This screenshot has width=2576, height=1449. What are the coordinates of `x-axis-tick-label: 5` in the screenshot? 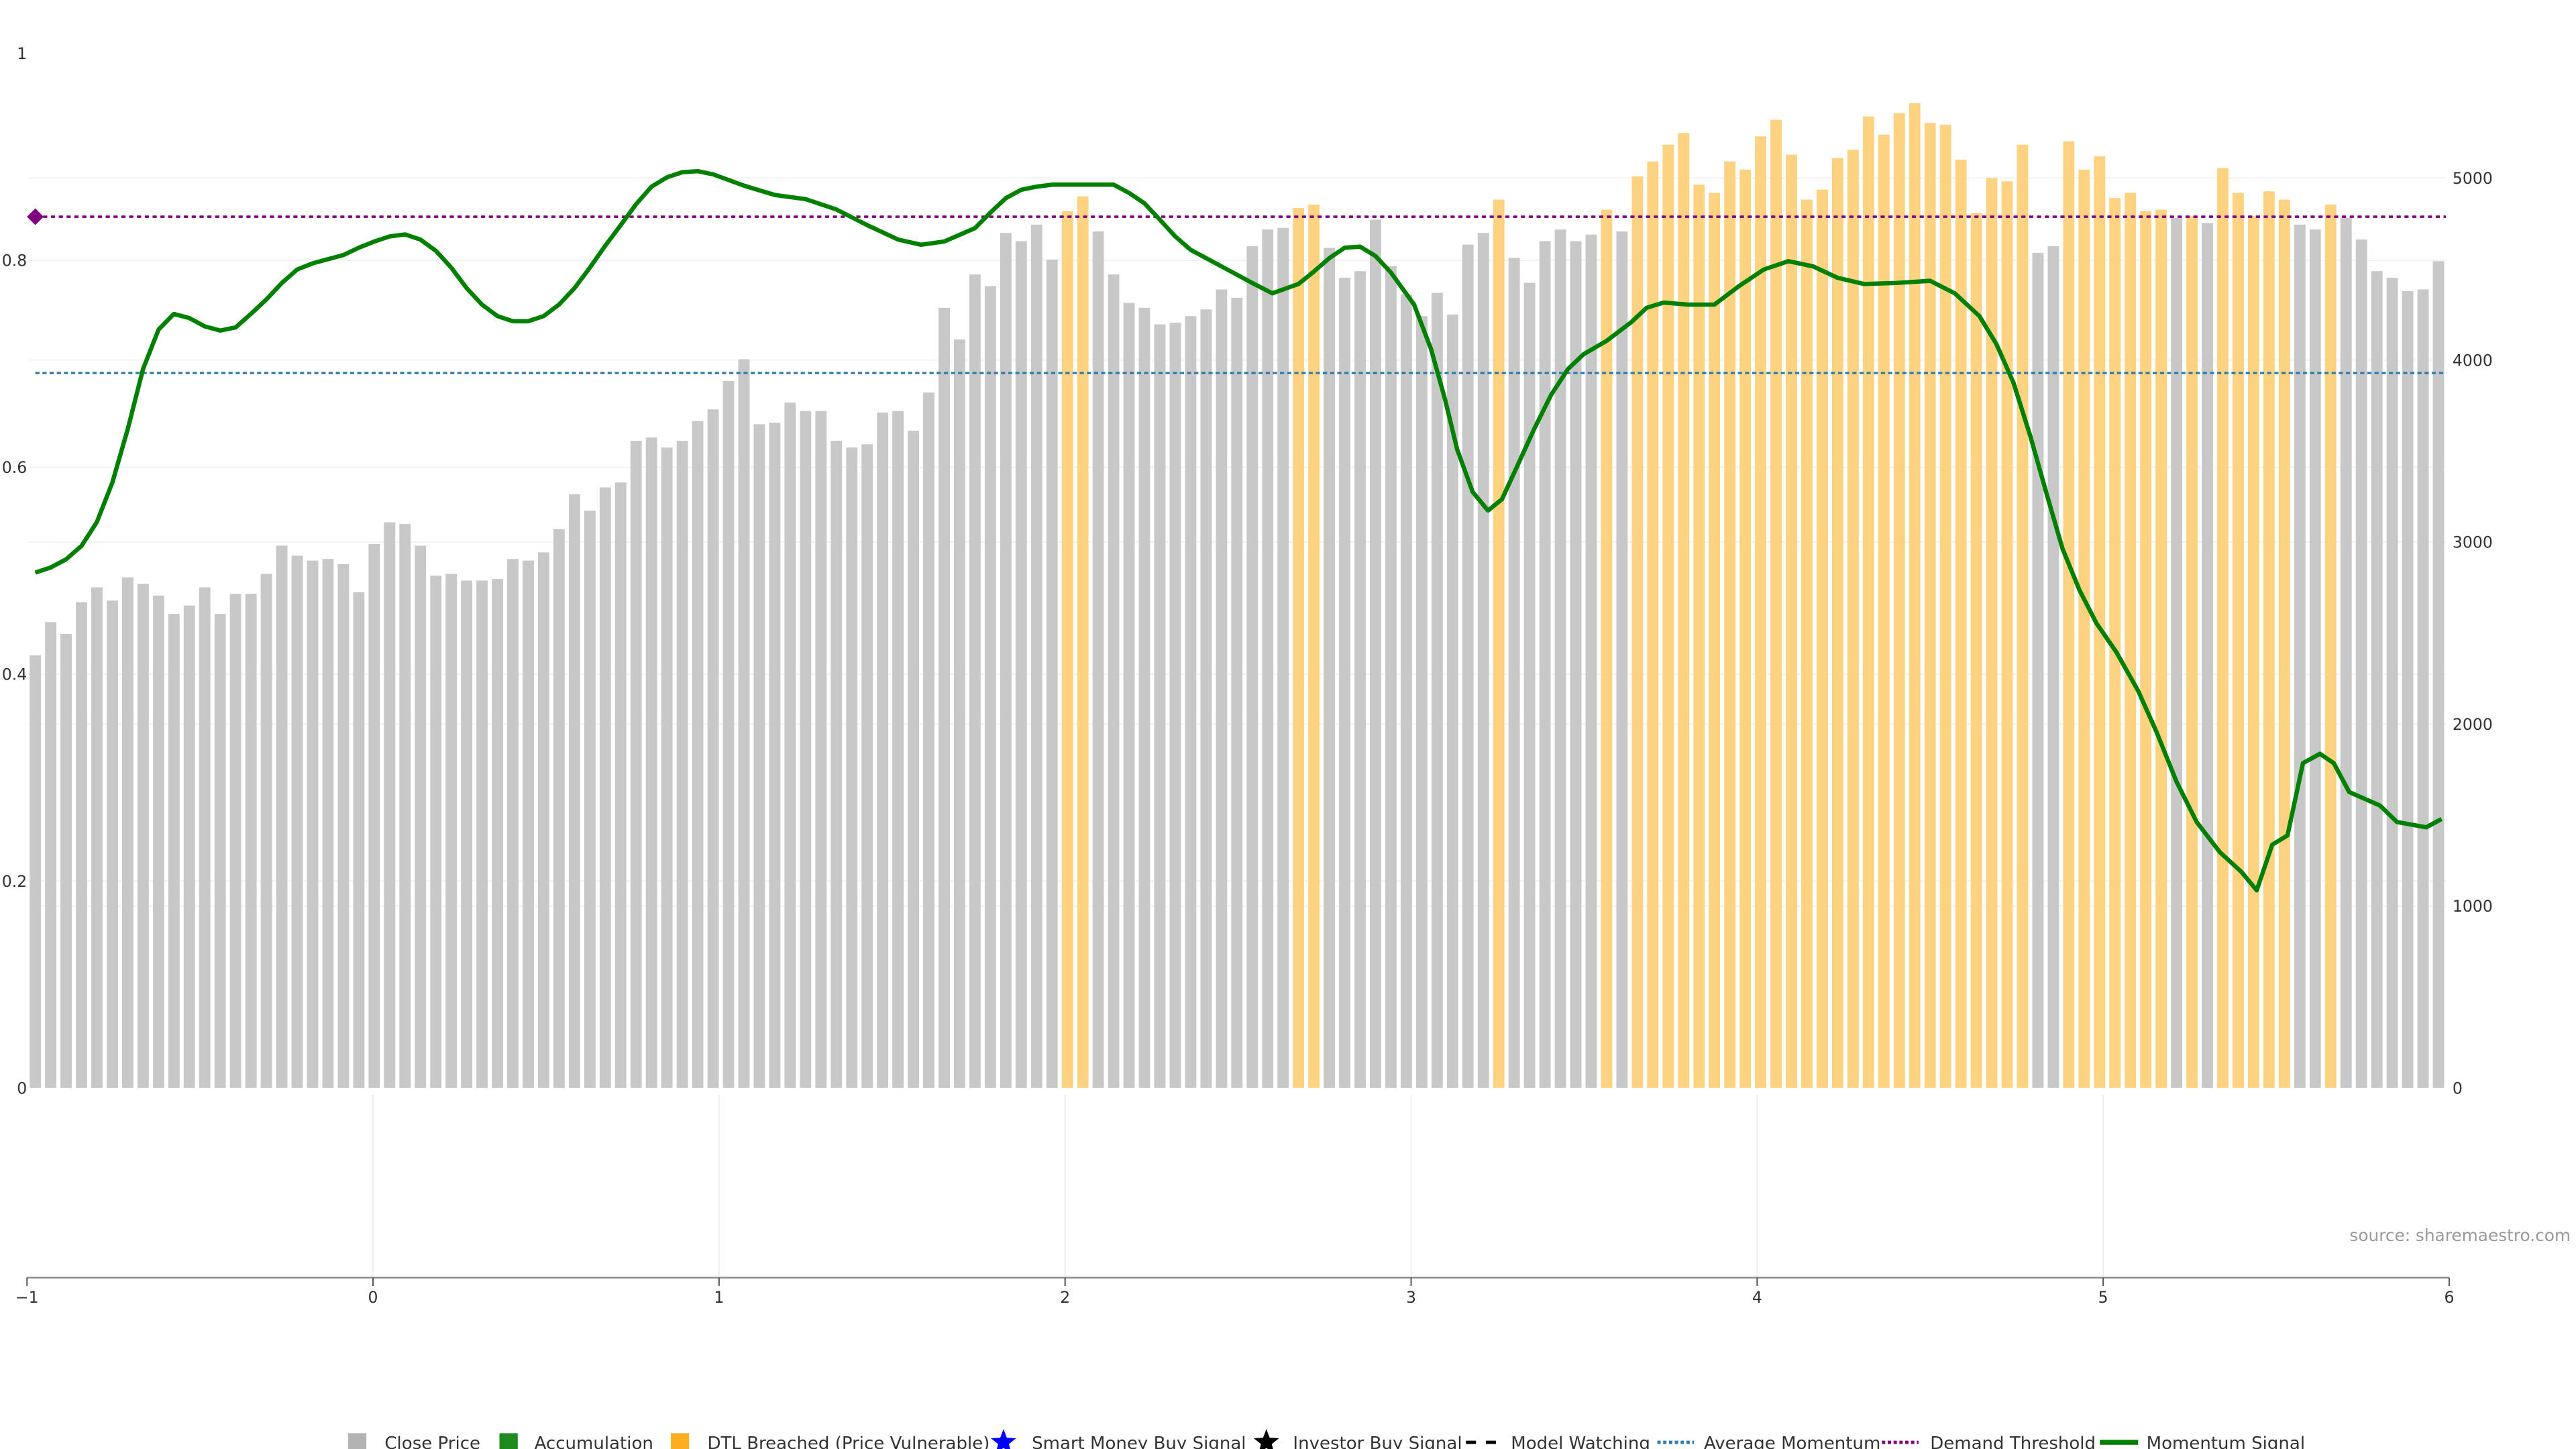 It's located at (2103, 1297).